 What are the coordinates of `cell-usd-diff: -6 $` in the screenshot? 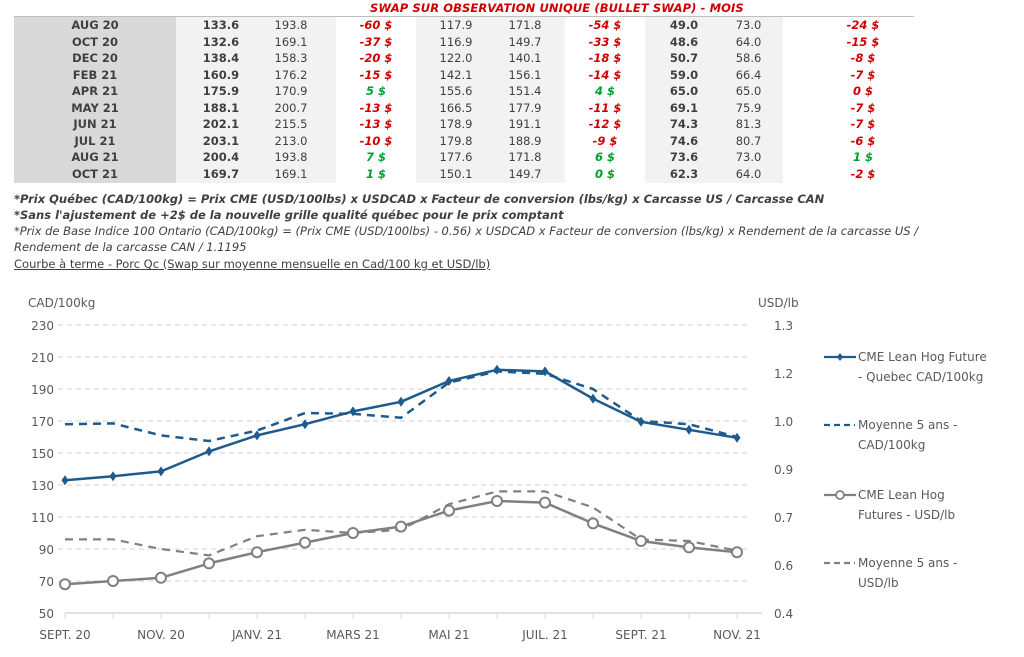 It's located at (863, 140).